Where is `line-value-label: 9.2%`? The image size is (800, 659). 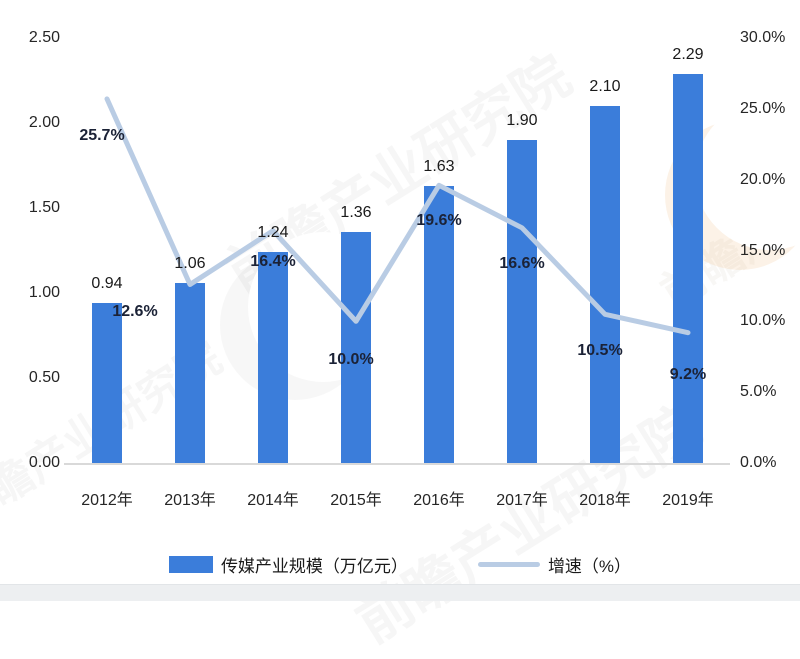 line-value-label: 9.2% is located at coordinates (688, 374).